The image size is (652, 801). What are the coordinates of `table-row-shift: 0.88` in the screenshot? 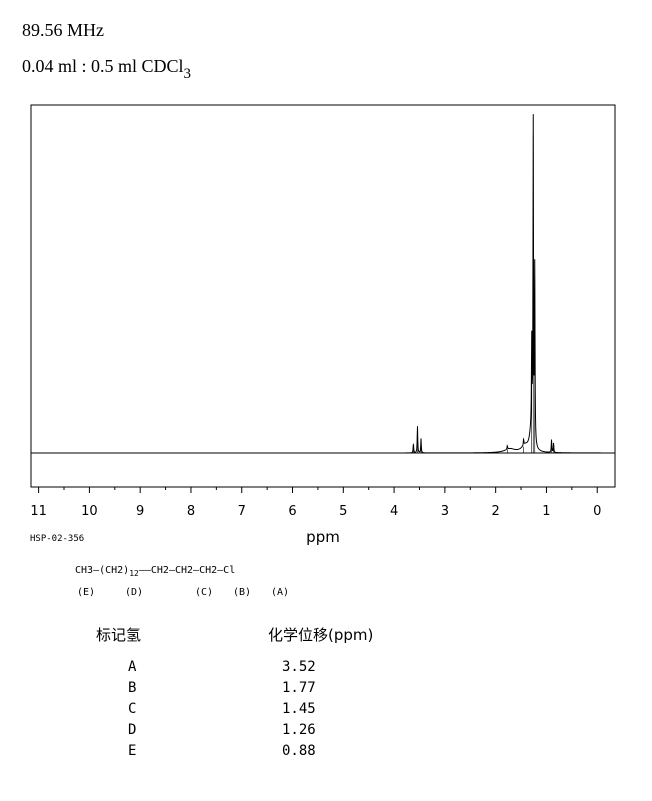 It's located at (299, 751).